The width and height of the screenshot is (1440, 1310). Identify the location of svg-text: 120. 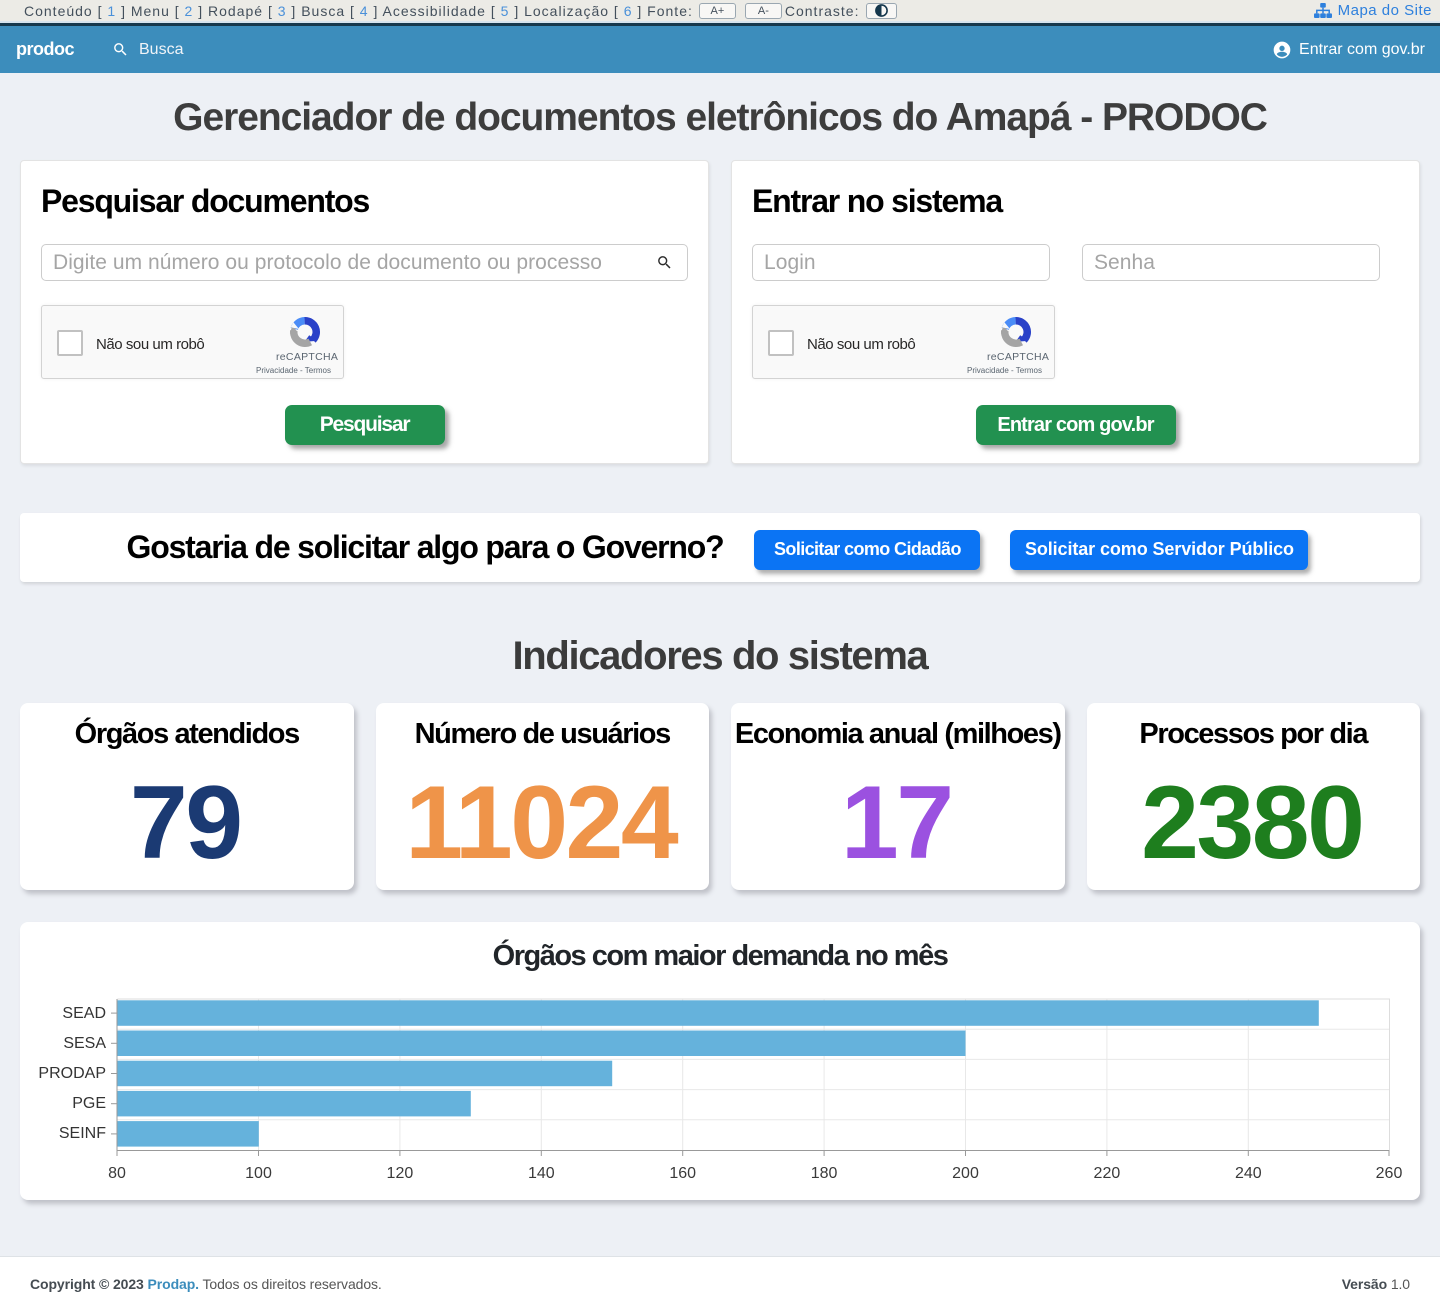
(400, 1173).